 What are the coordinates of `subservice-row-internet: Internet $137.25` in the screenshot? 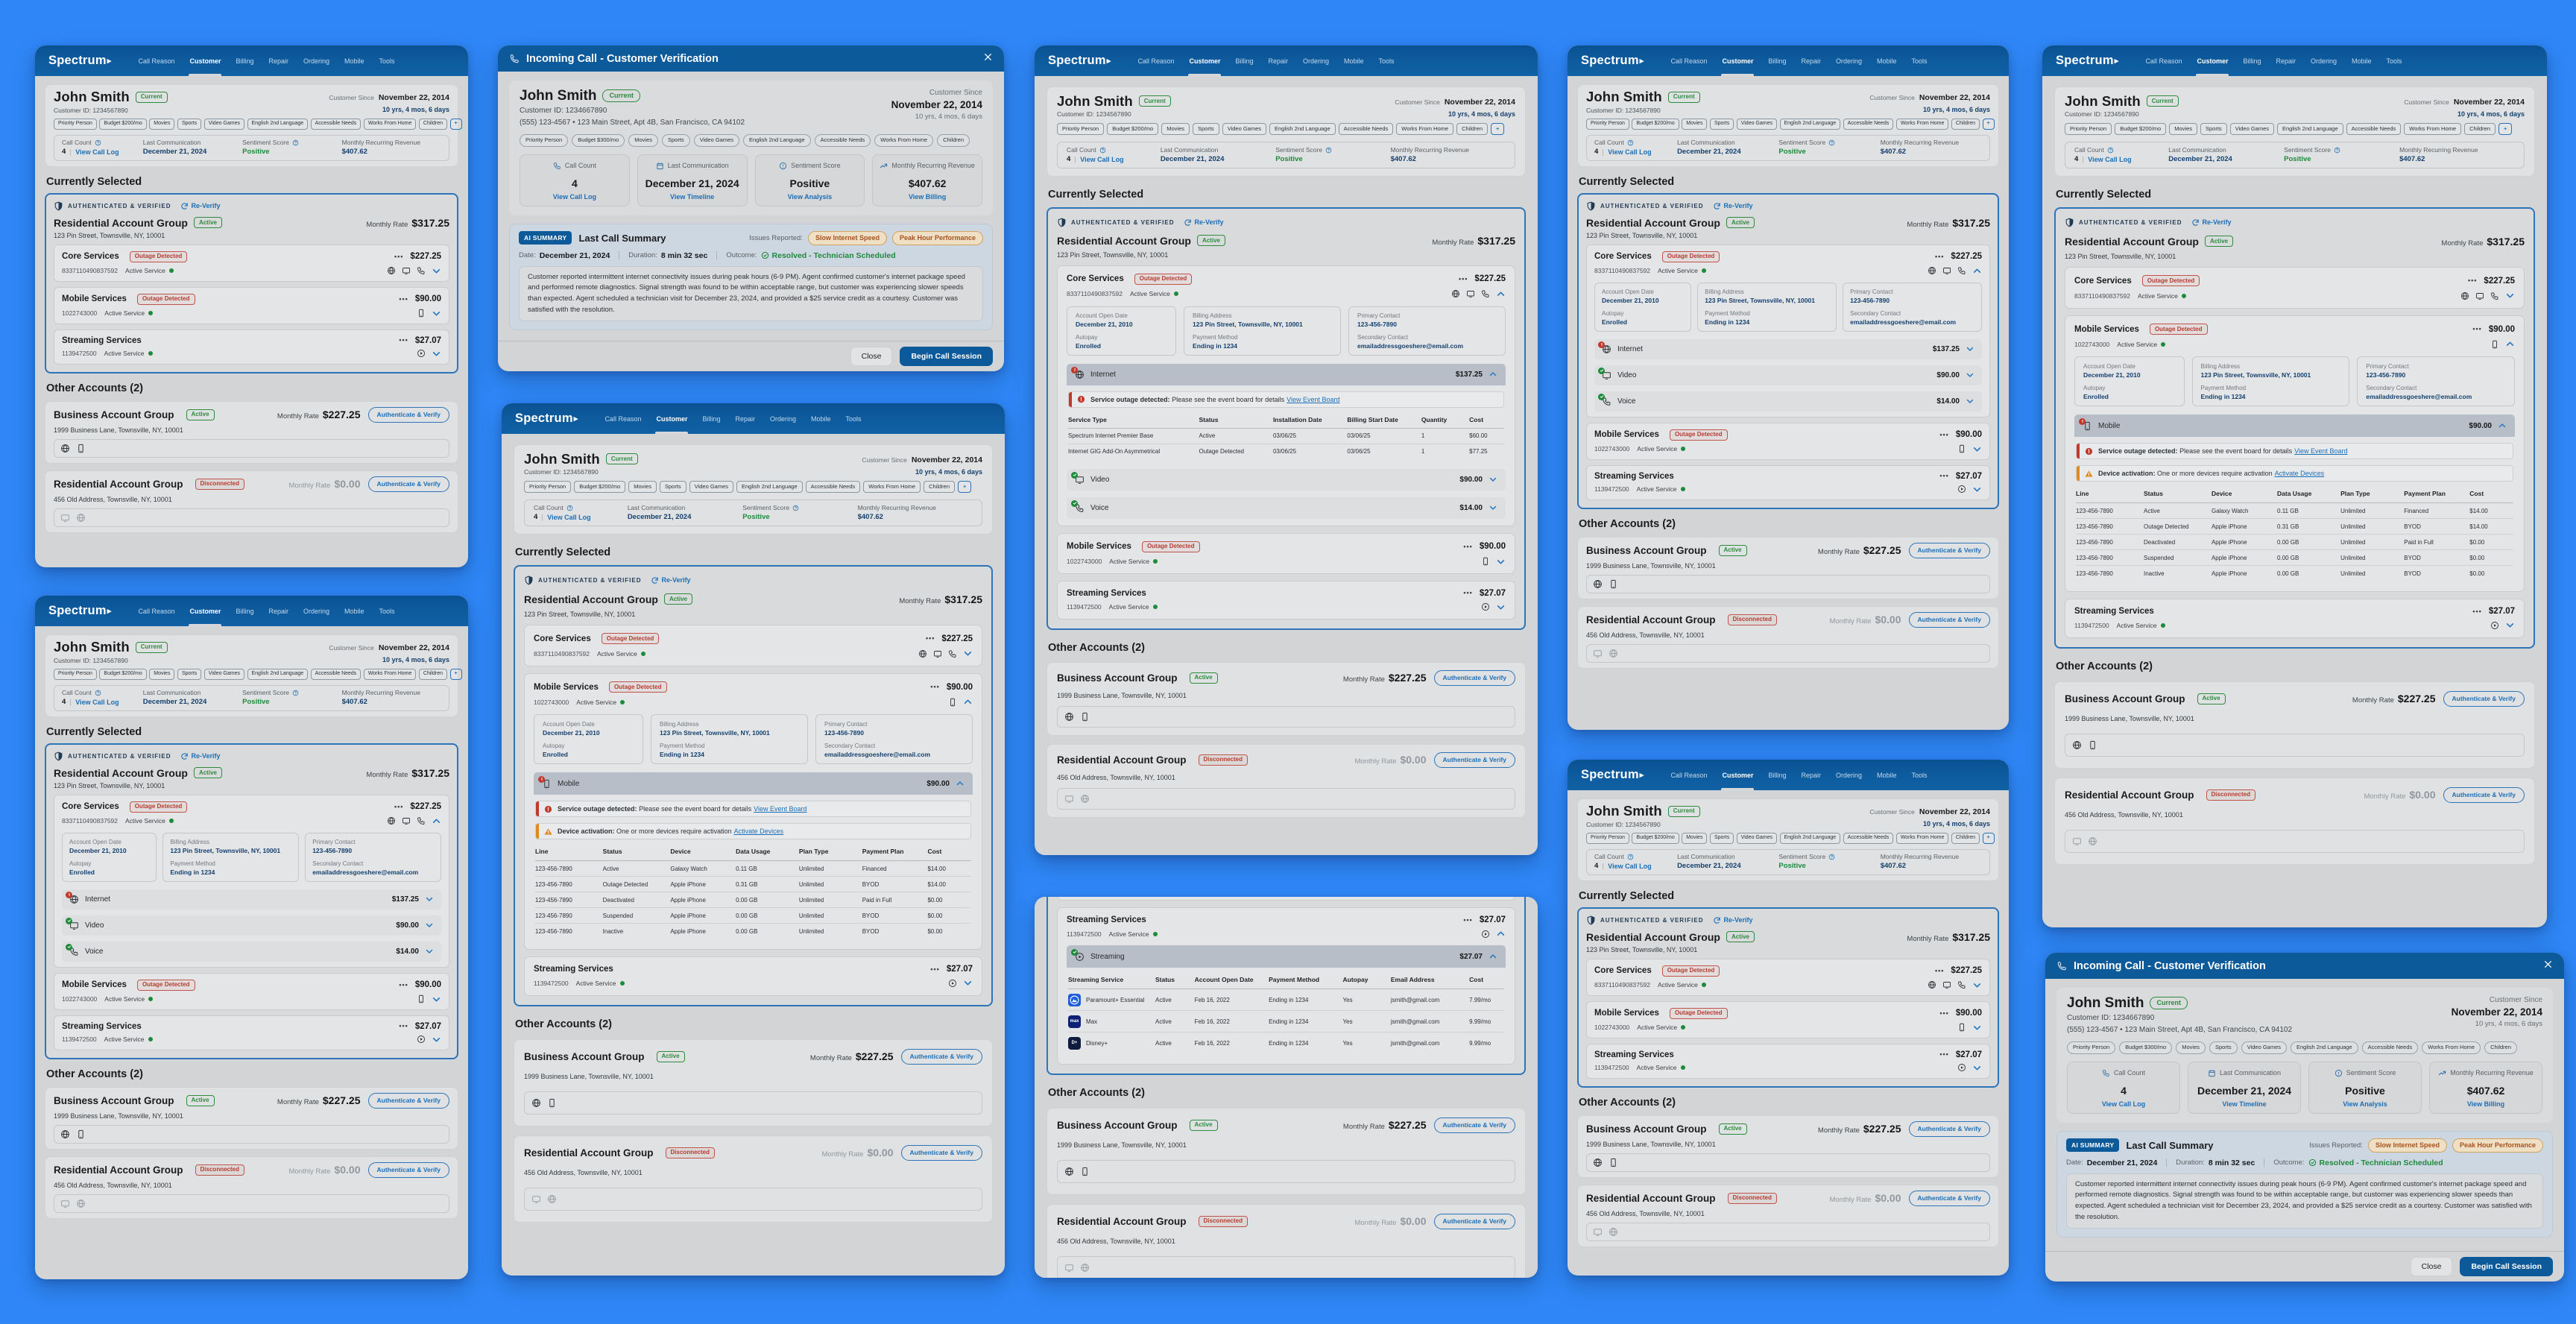 It's located at (1788, 348).